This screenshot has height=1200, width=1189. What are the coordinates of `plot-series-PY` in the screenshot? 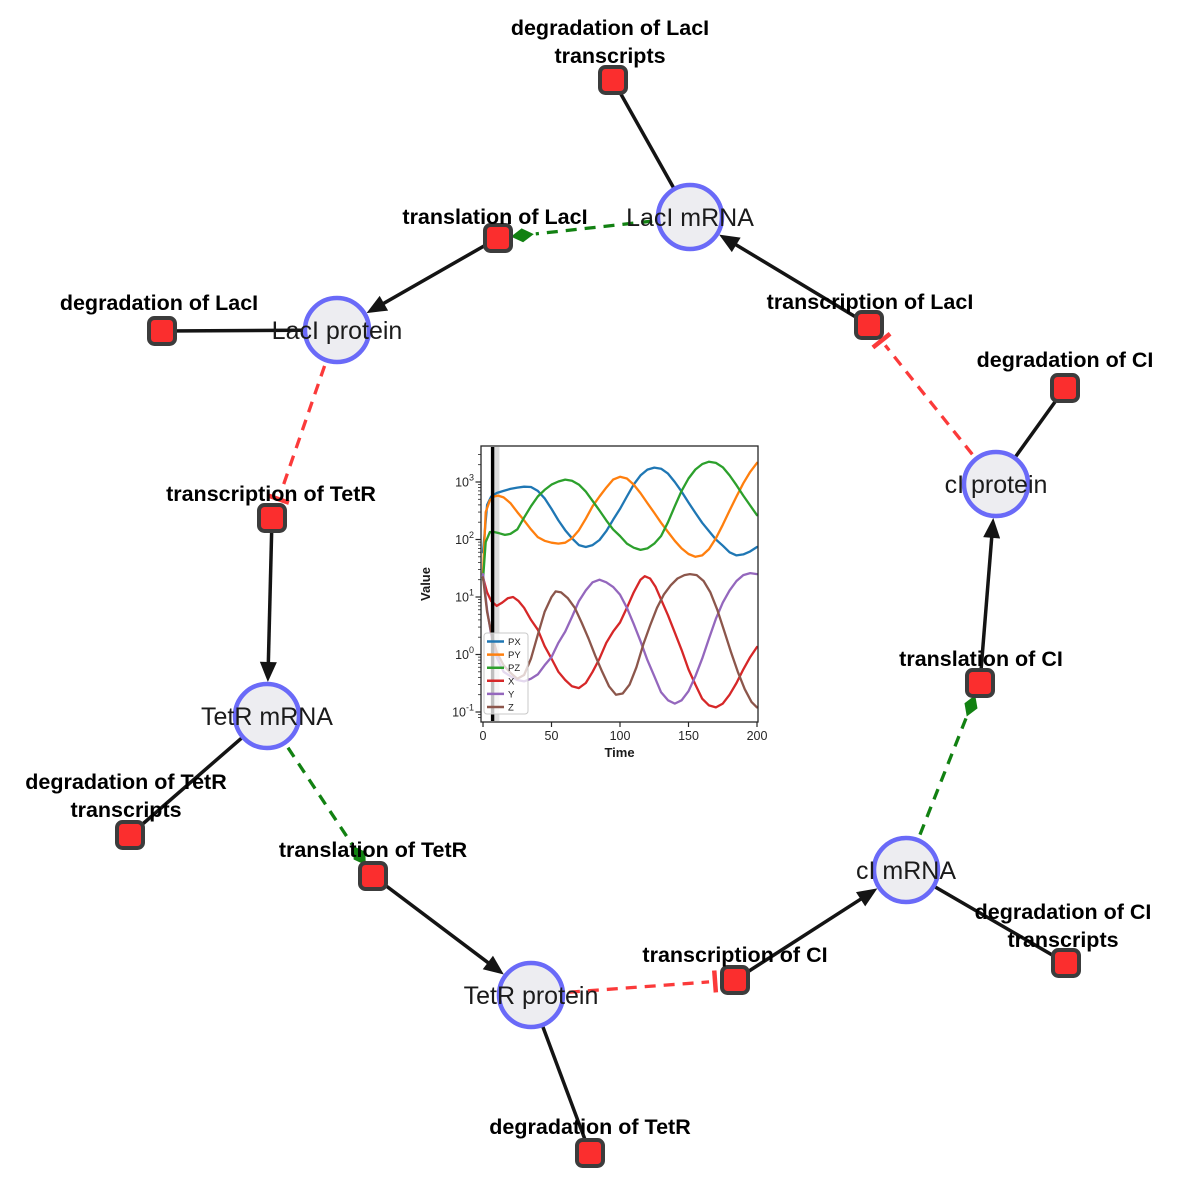 It's located at (620, 518).